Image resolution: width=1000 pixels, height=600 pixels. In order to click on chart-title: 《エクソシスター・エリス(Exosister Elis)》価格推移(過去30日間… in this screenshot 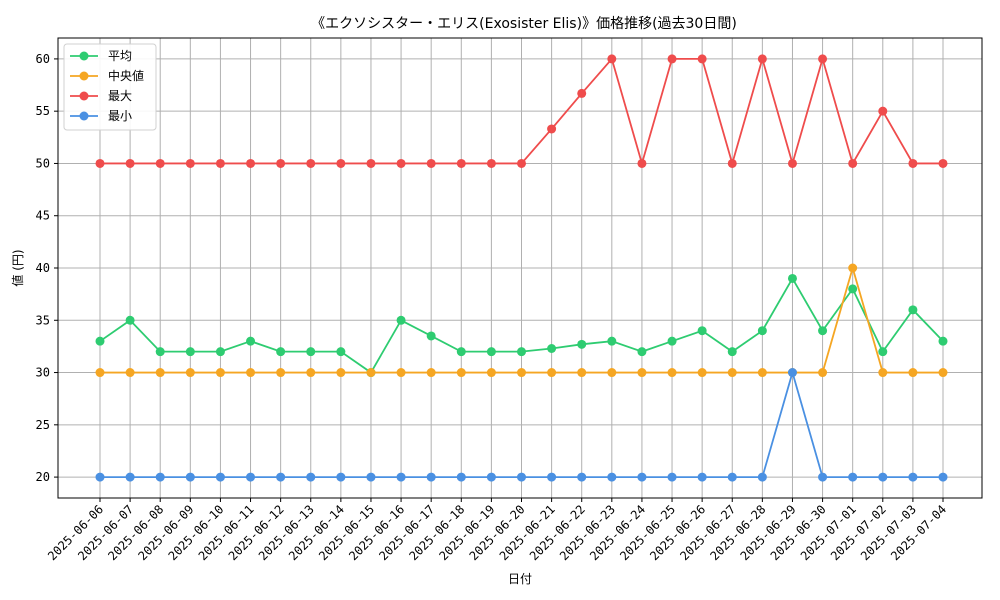, I will do `click(524, 24)`.